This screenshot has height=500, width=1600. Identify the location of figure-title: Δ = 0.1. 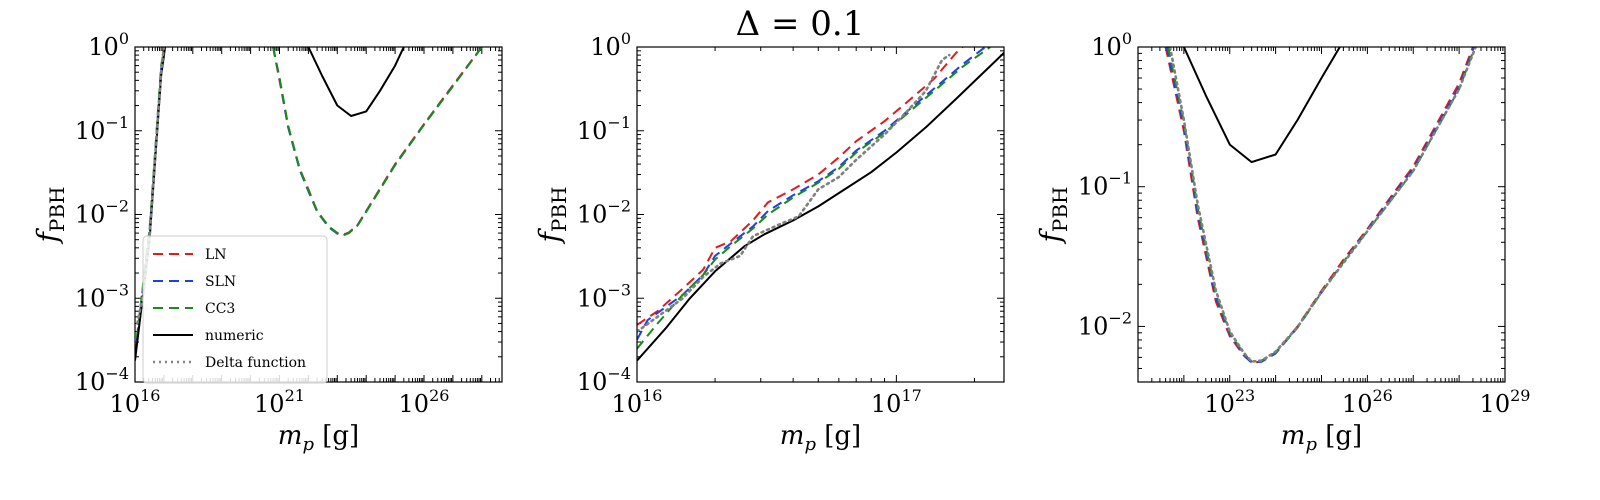
(800, 24).